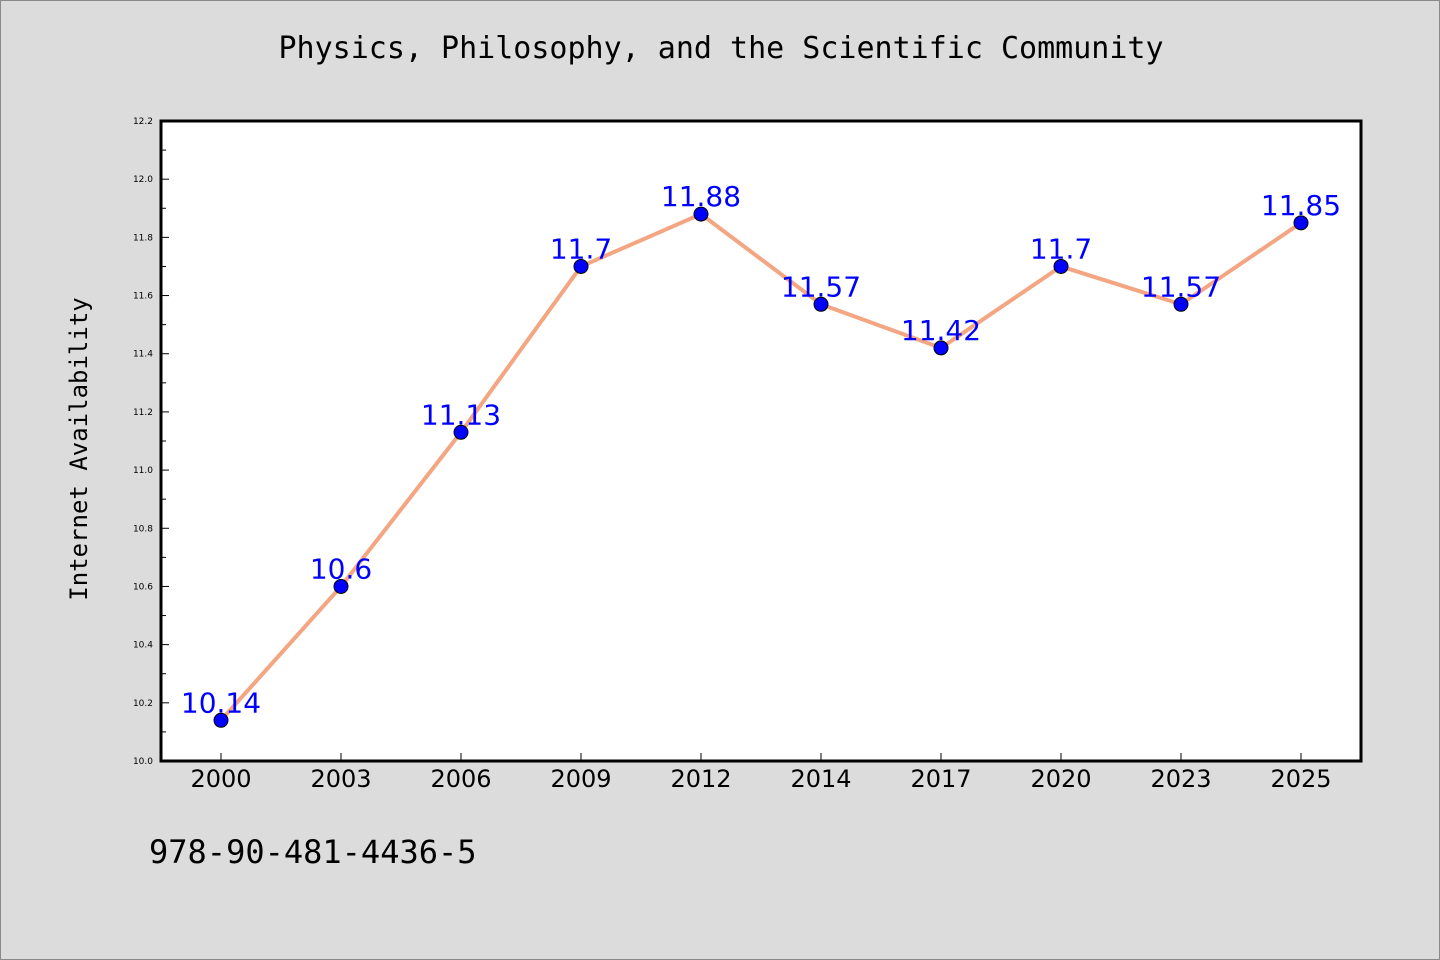  What do you see at coordinates (143, 762) in the screenshot?
I see `y-tick-label: 10.0` at bounding box center [143, 762].